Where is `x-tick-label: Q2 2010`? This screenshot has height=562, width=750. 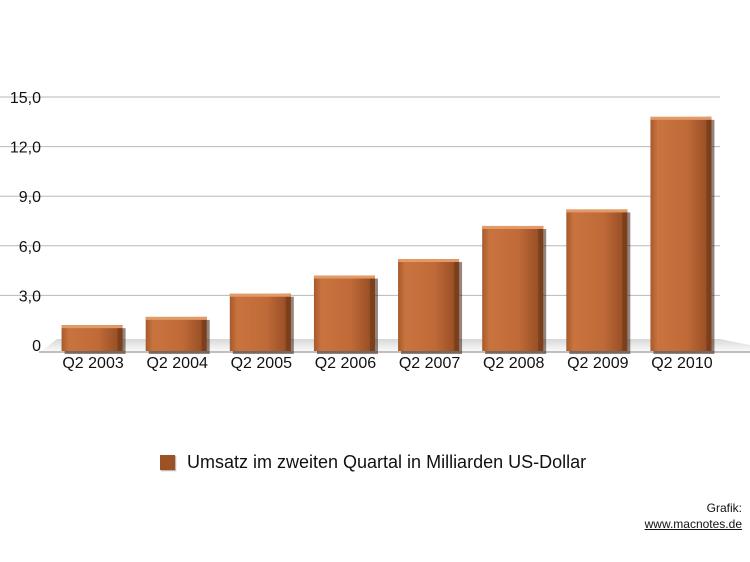
x-tick-label: Q2 2010 is located at coordinates (681, 363).